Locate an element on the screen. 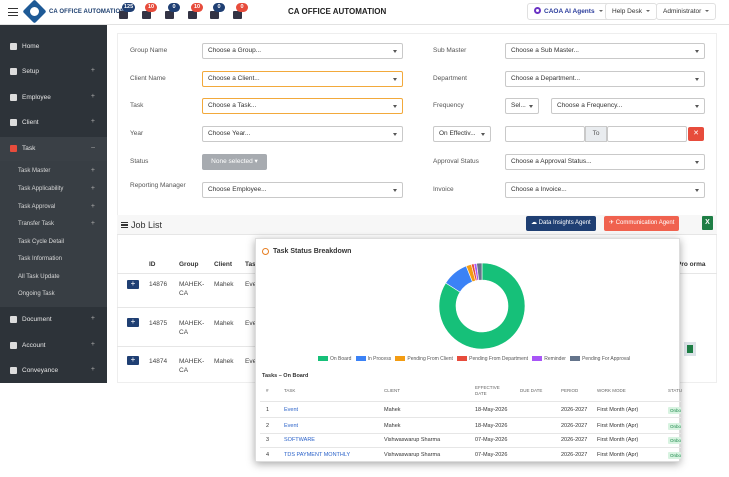  submenu-item-task-information: Task Information is located at coordinates (40, 259).